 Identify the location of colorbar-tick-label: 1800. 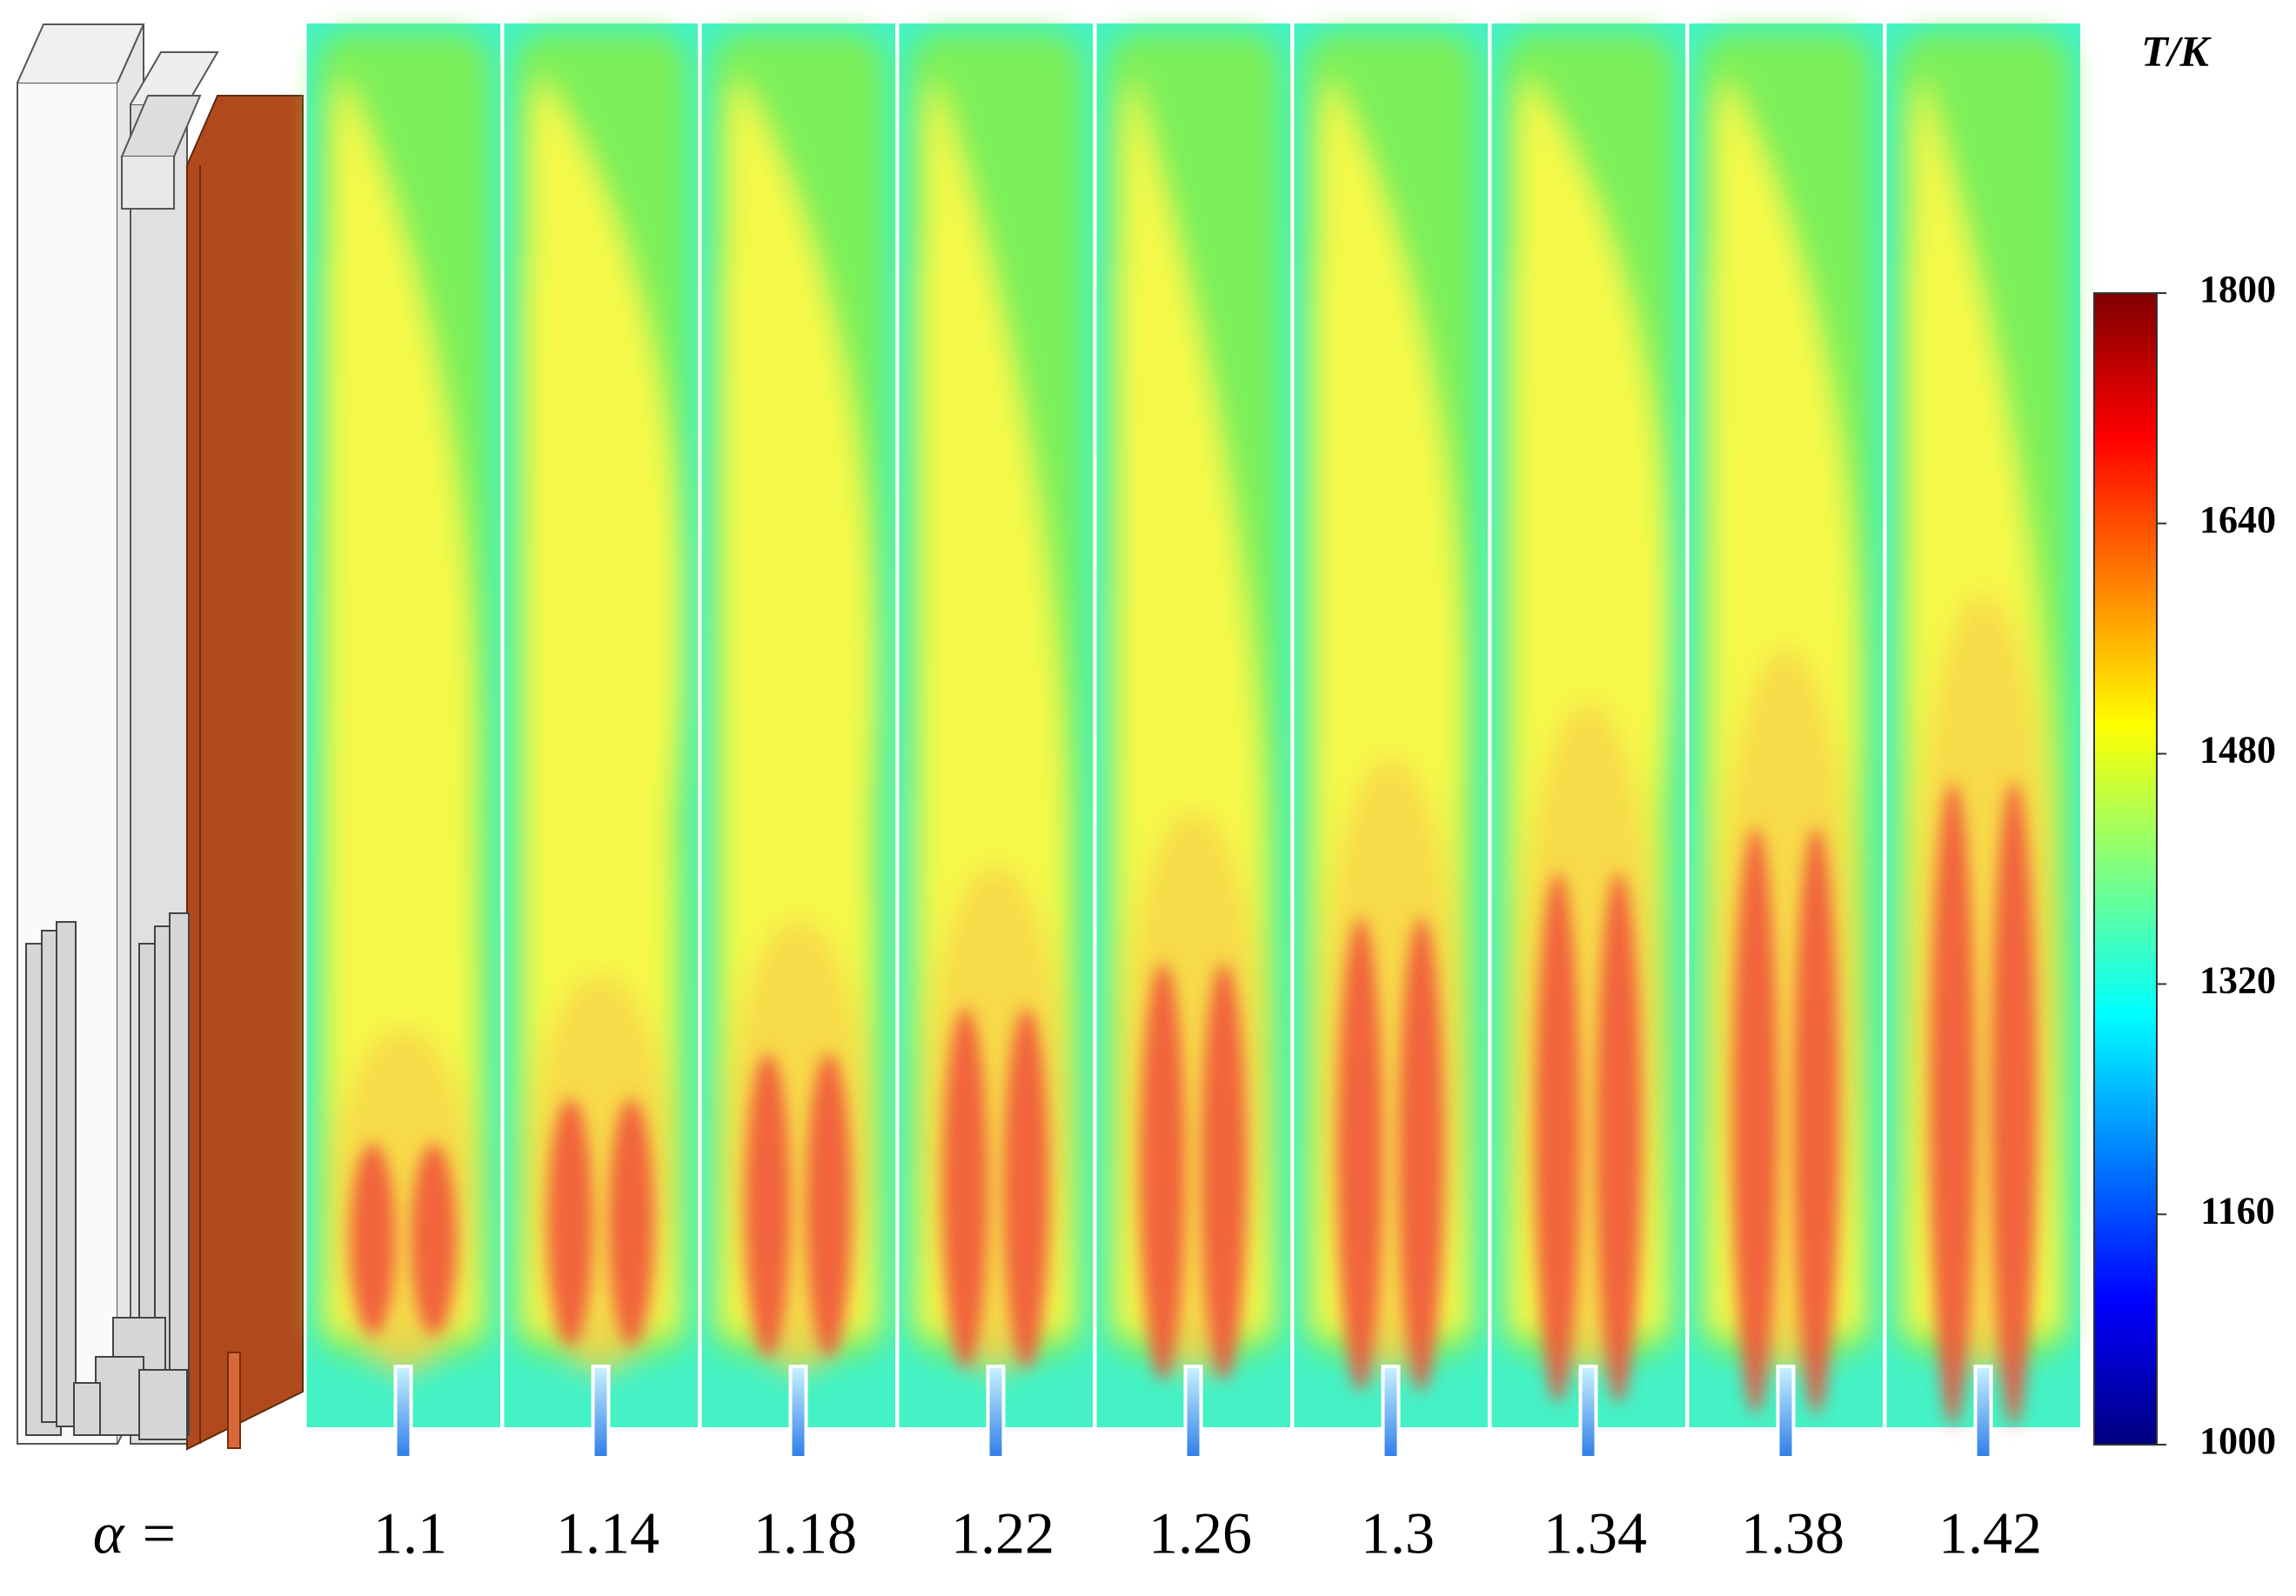
(2237, 289).